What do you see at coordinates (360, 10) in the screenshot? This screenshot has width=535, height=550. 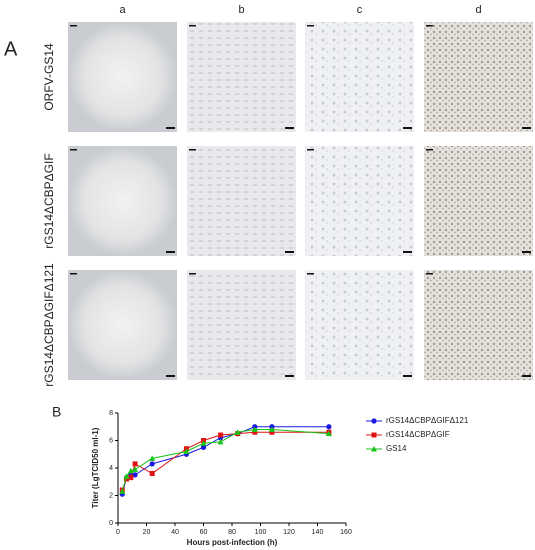 I see `column-label: c` at bounding box center [360, 10].